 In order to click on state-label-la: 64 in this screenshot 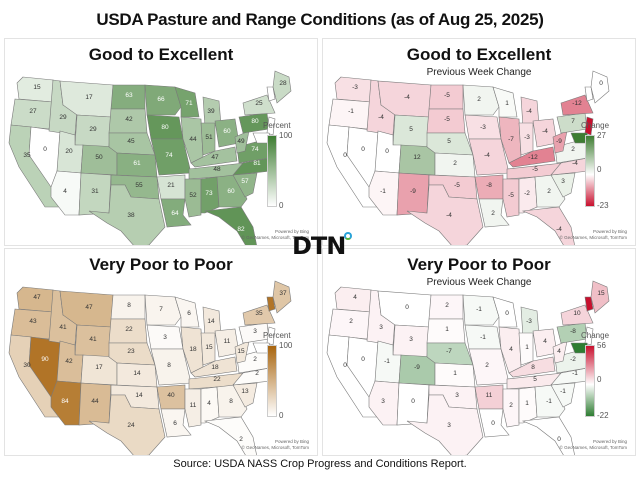, I will do `click(175, 213)`.